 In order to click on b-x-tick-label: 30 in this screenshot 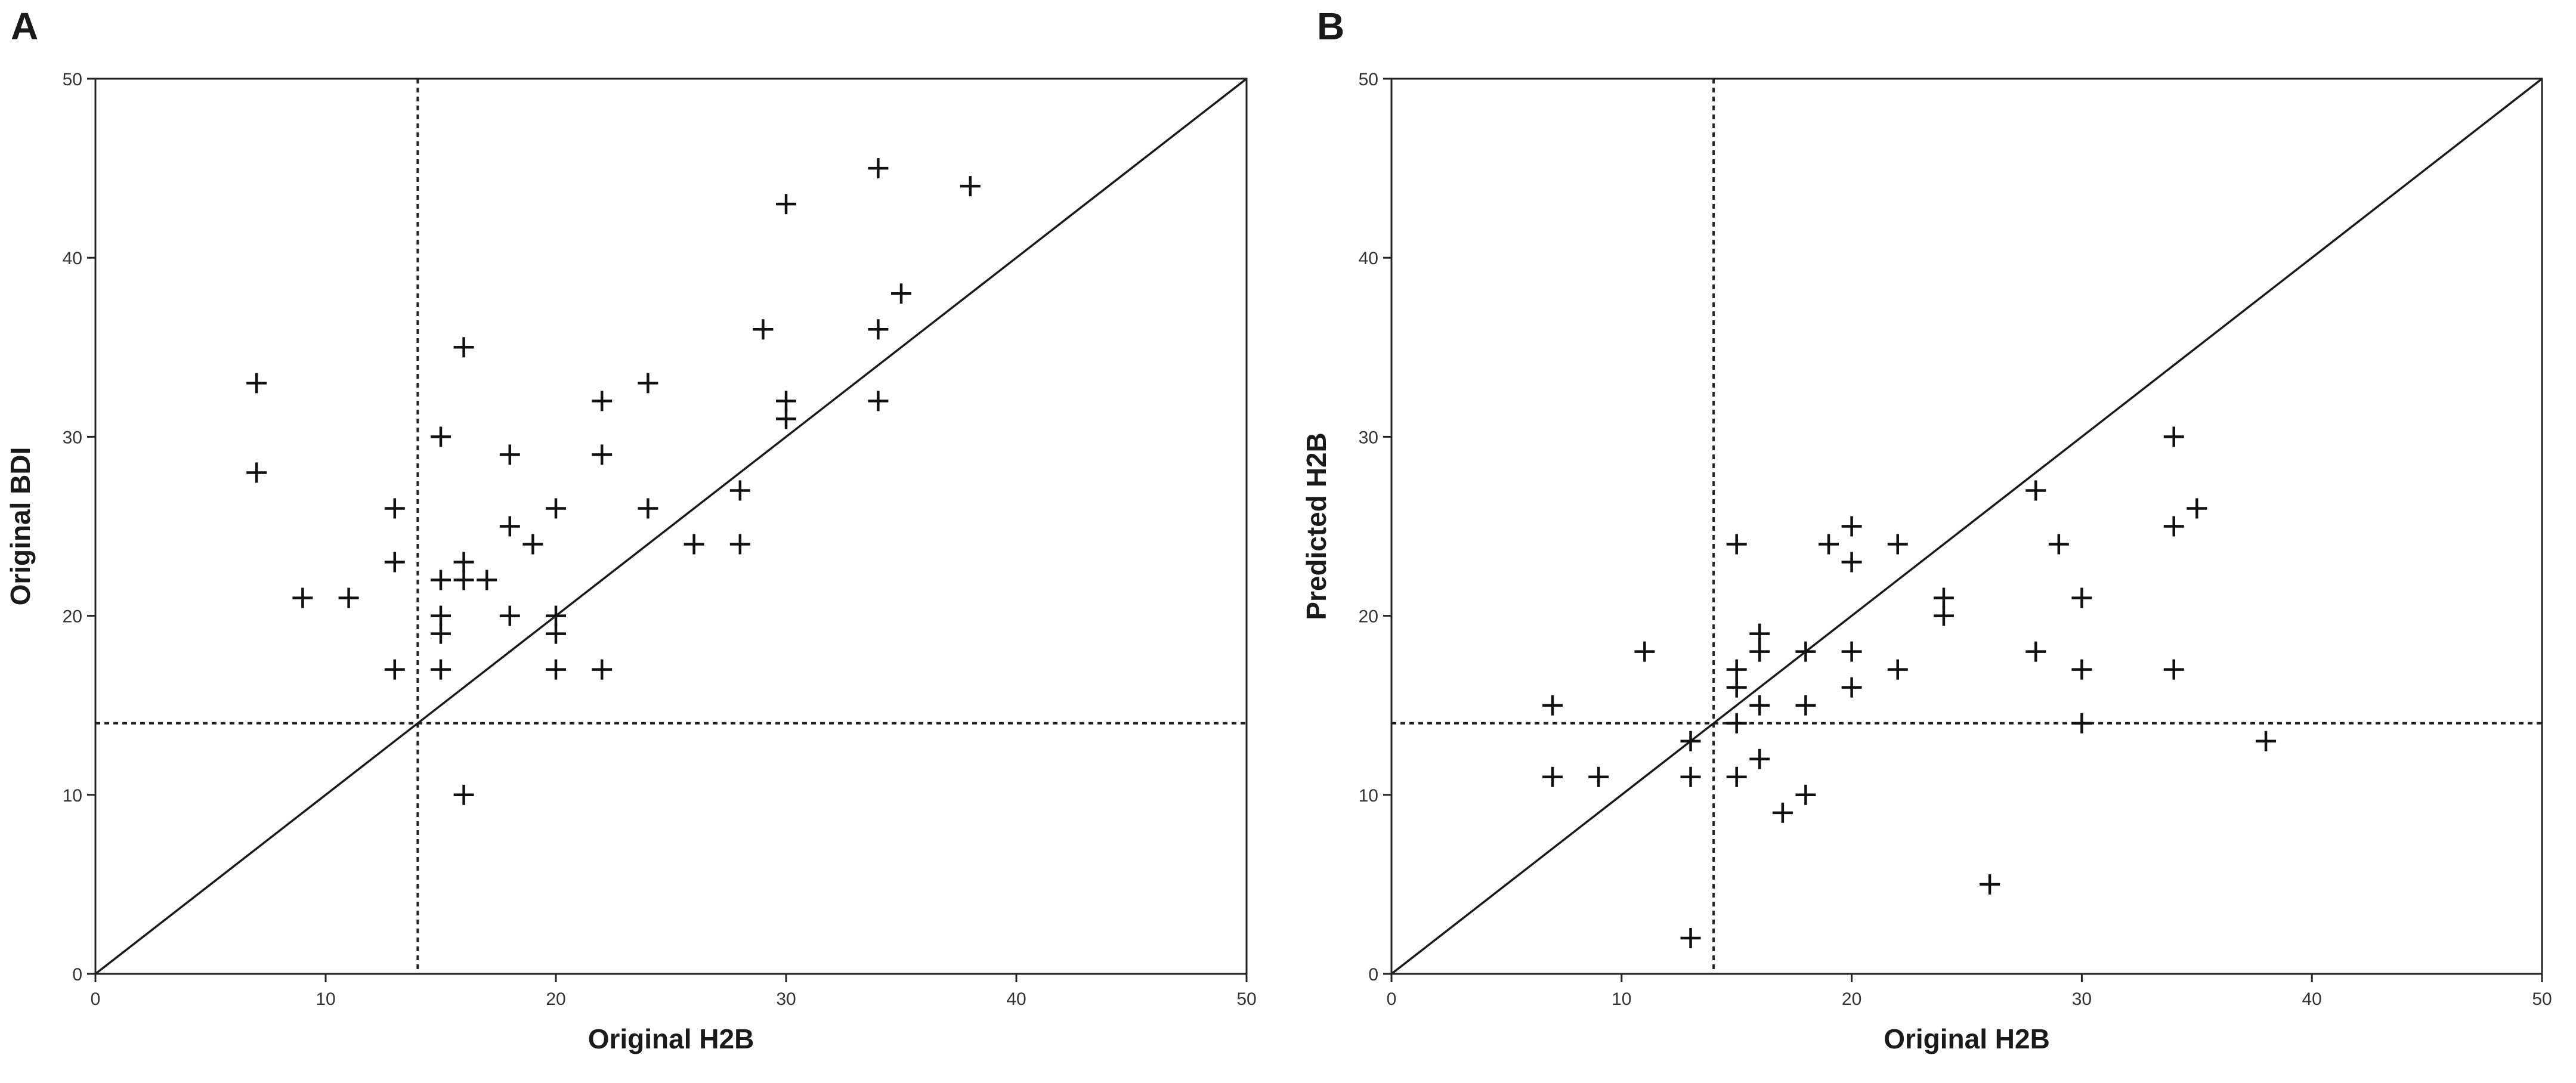, I will do `click(2082, 999)`.